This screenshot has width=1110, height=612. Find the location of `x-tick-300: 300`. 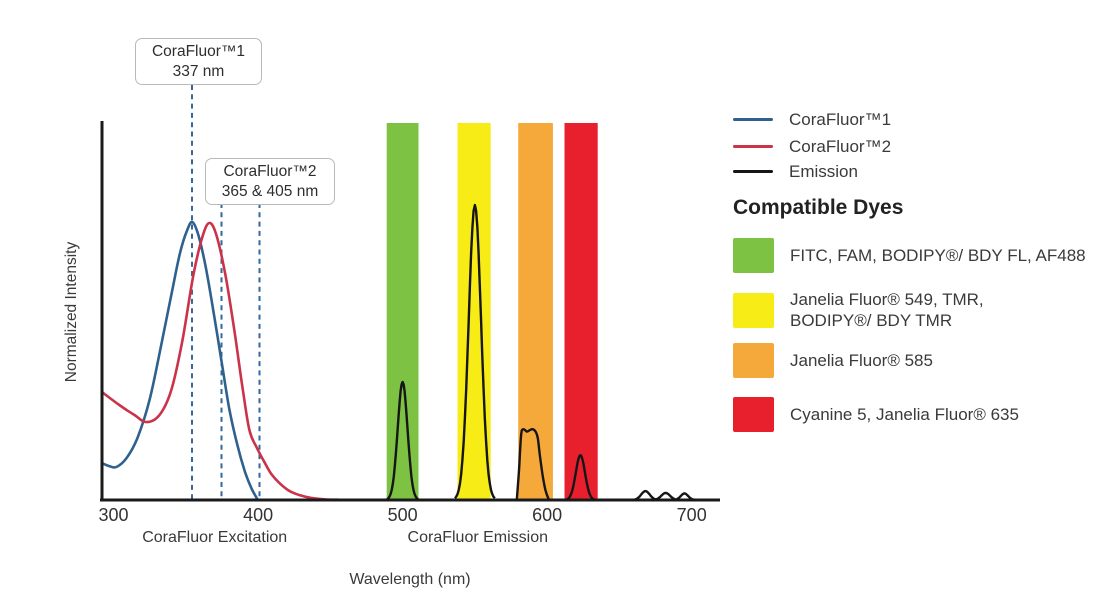

x-tick-300: 300 is located at coordinates (113, 515).